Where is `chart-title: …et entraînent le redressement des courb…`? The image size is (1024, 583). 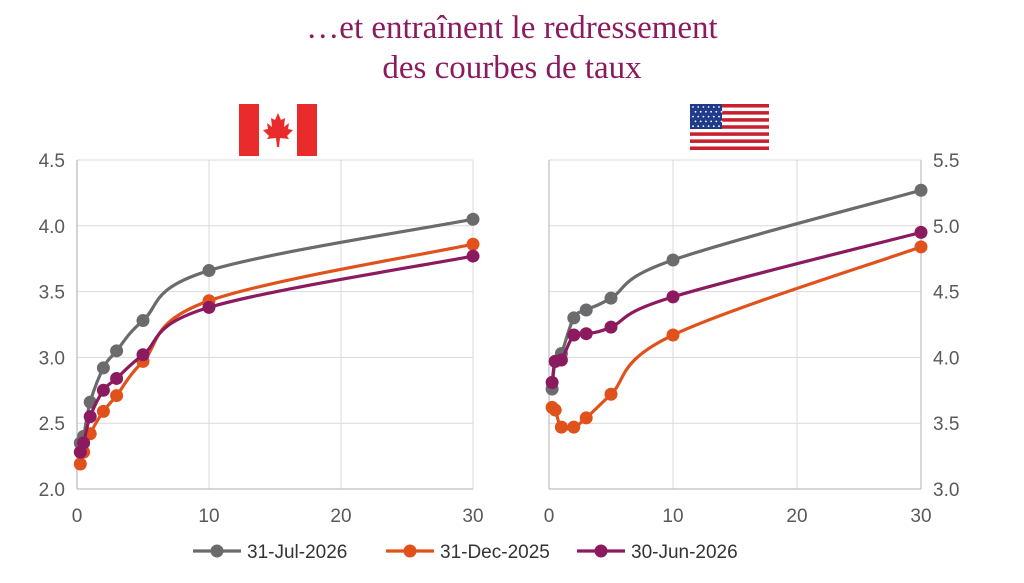 chart-title: …et entraînent le redressement des courb… is located at coordinates (512, 48).